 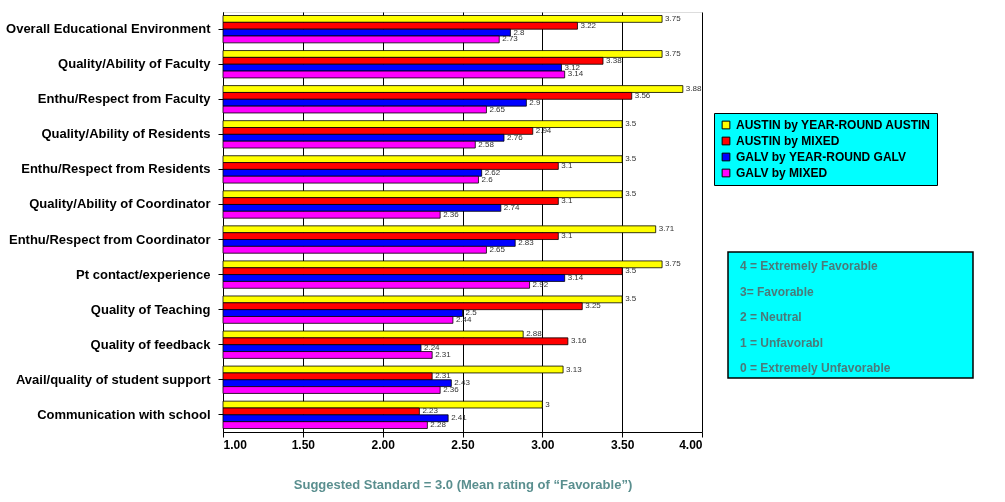 I want to click on x-tick-label: 3.50, so click(x=622, y=444).